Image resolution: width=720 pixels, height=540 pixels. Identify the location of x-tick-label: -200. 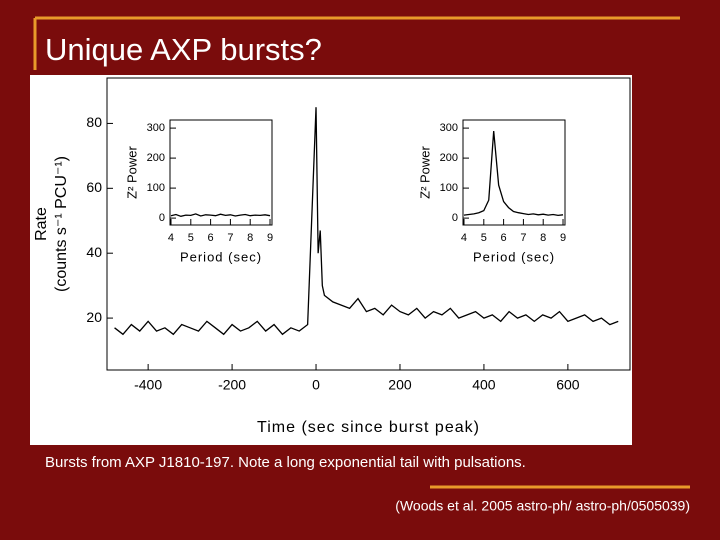
(232, 385).